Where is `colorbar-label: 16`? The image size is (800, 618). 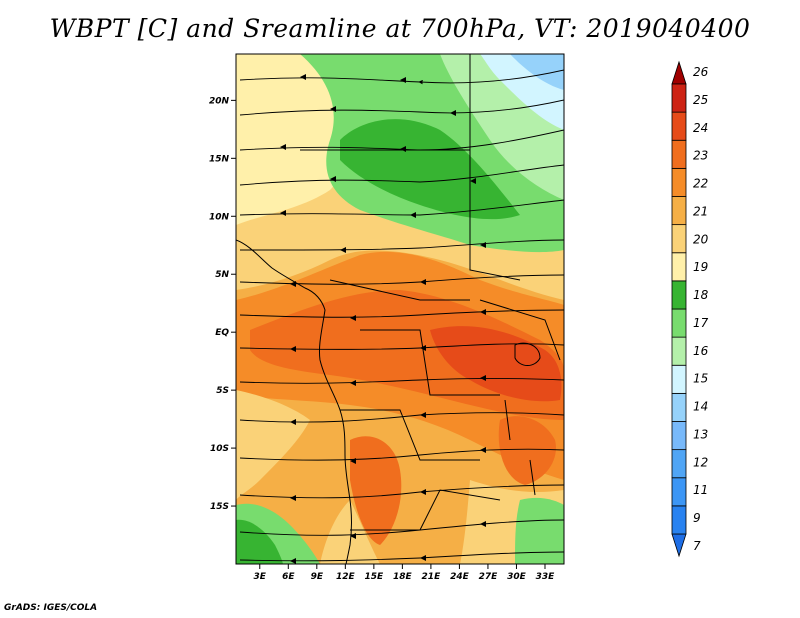
colorbar-label: 16 is located at coordinates (701, 351).